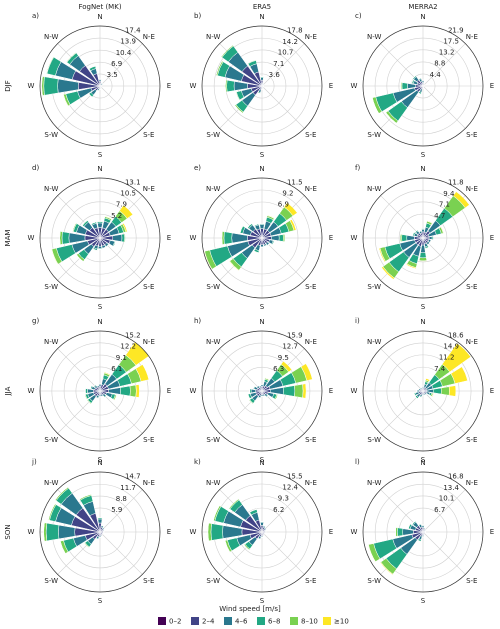  I want to click on legend-label: 6–8, so click(274, 622).